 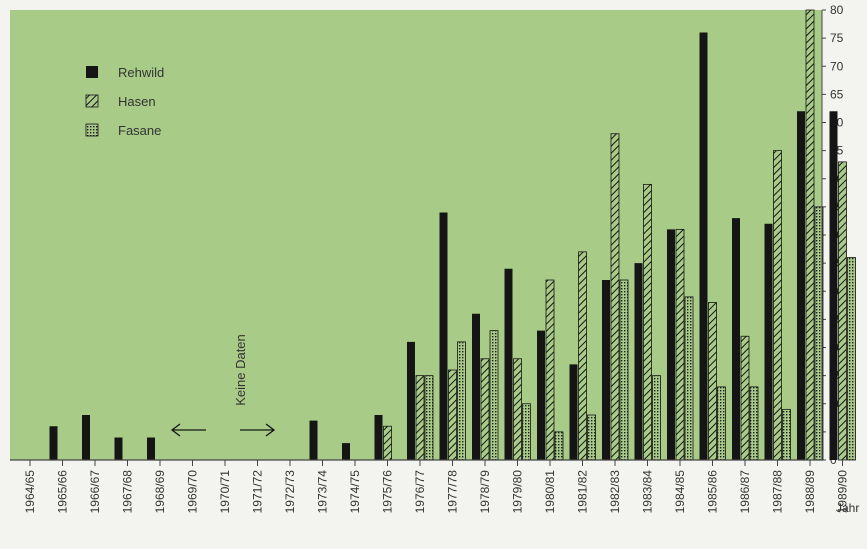 What do you see at coordinates (485, 492) in the screenshot?
I see `x-tick-label: 1978/79` at bounding box center [485, 492].